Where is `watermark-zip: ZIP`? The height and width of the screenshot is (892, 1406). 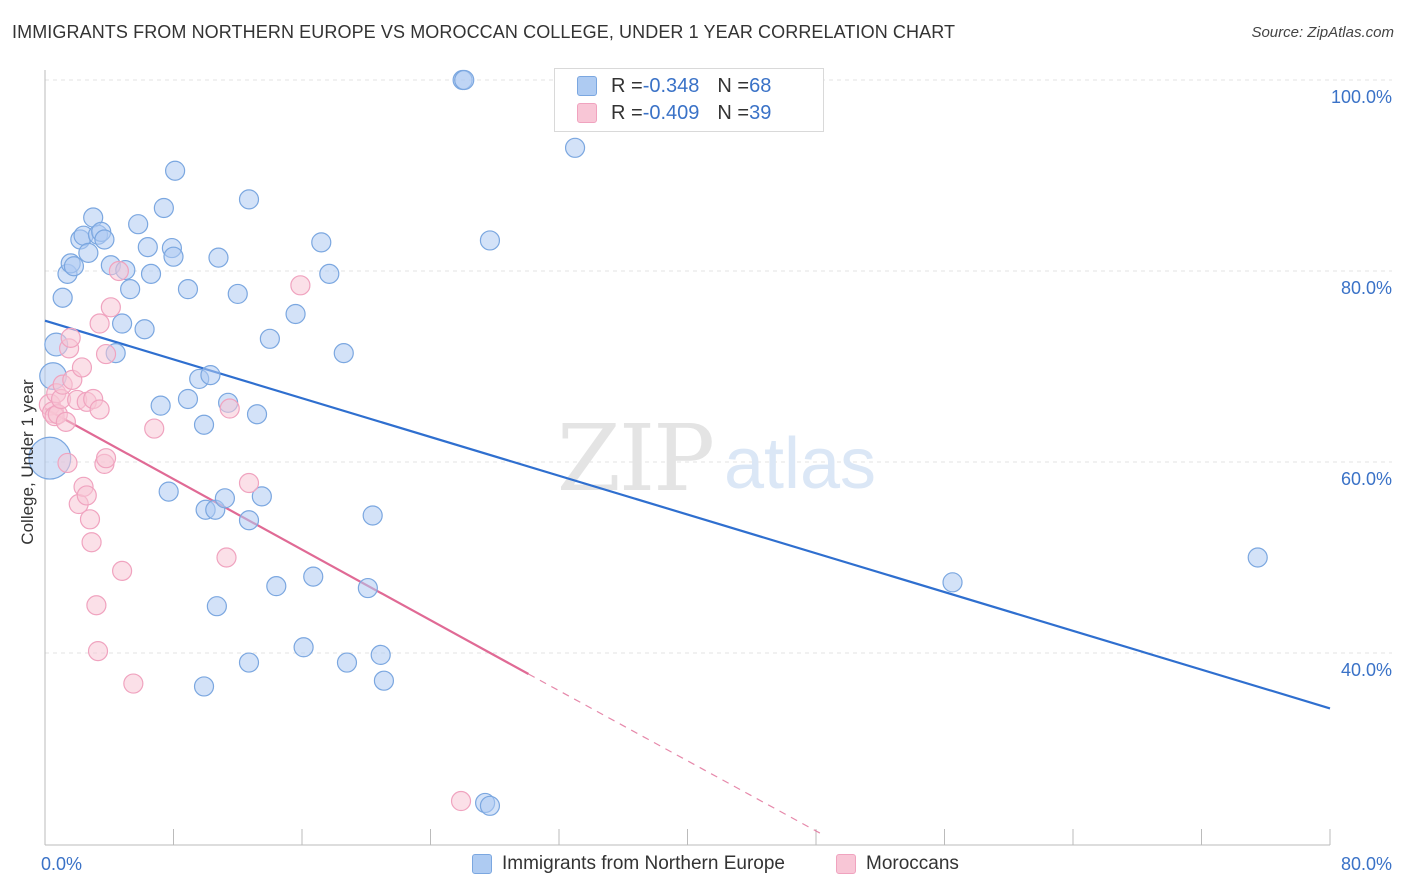
watermark-zip: ZIP is located at coordinates (635, 458).